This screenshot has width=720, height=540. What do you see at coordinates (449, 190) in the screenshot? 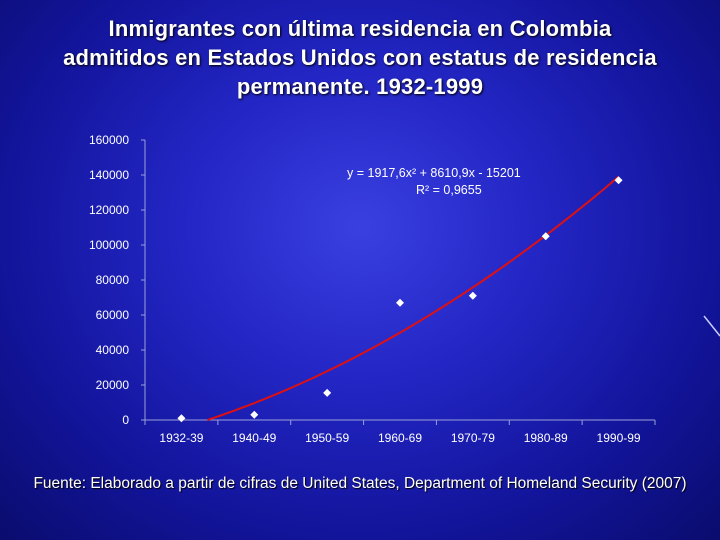
I see `r-squared-label: R² = 0,9655` at bounding box center [449, 190].